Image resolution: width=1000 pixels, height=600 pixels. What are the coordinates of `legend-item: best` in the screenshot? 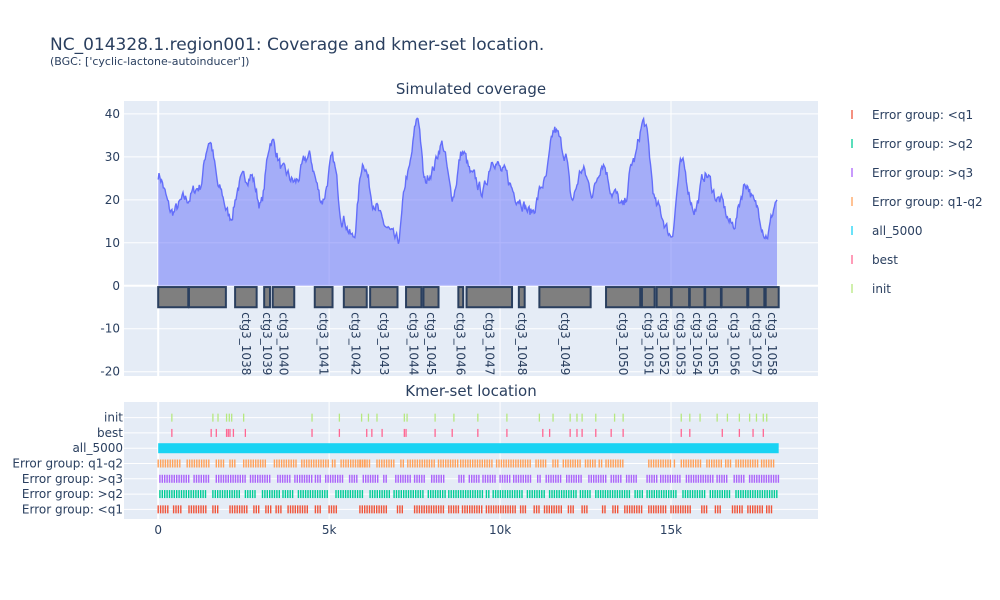 It's located at (874, 260).